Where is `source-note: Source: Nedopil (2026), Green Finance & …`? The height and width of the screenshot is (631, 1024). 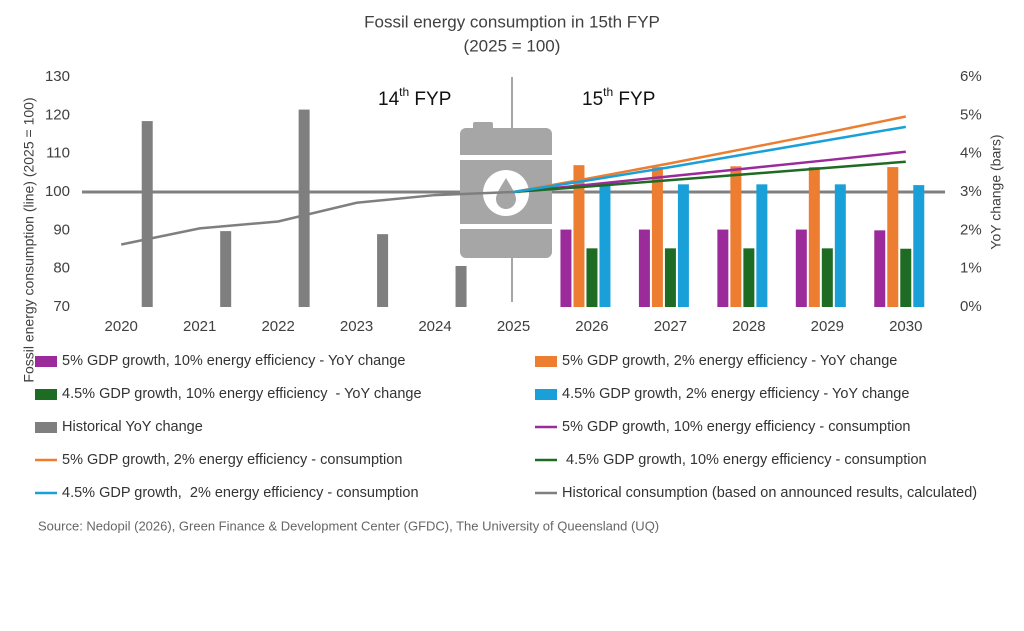
source-note: Source: Nedopil (2026), Green Finance & … is located at coordinates (348, 525).